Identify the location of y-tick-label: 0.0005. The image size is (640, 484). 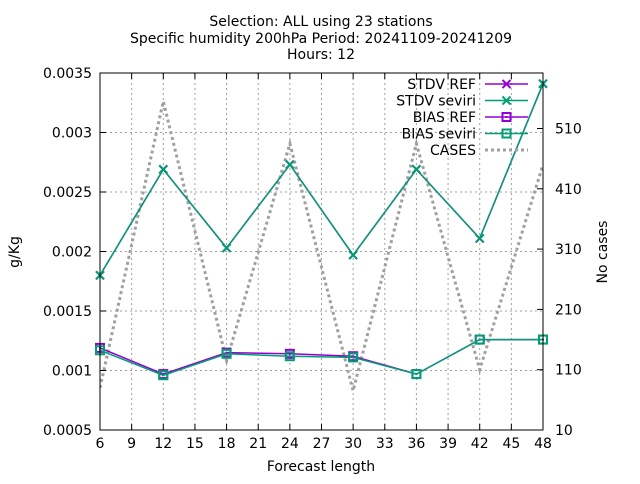
(67, 431).